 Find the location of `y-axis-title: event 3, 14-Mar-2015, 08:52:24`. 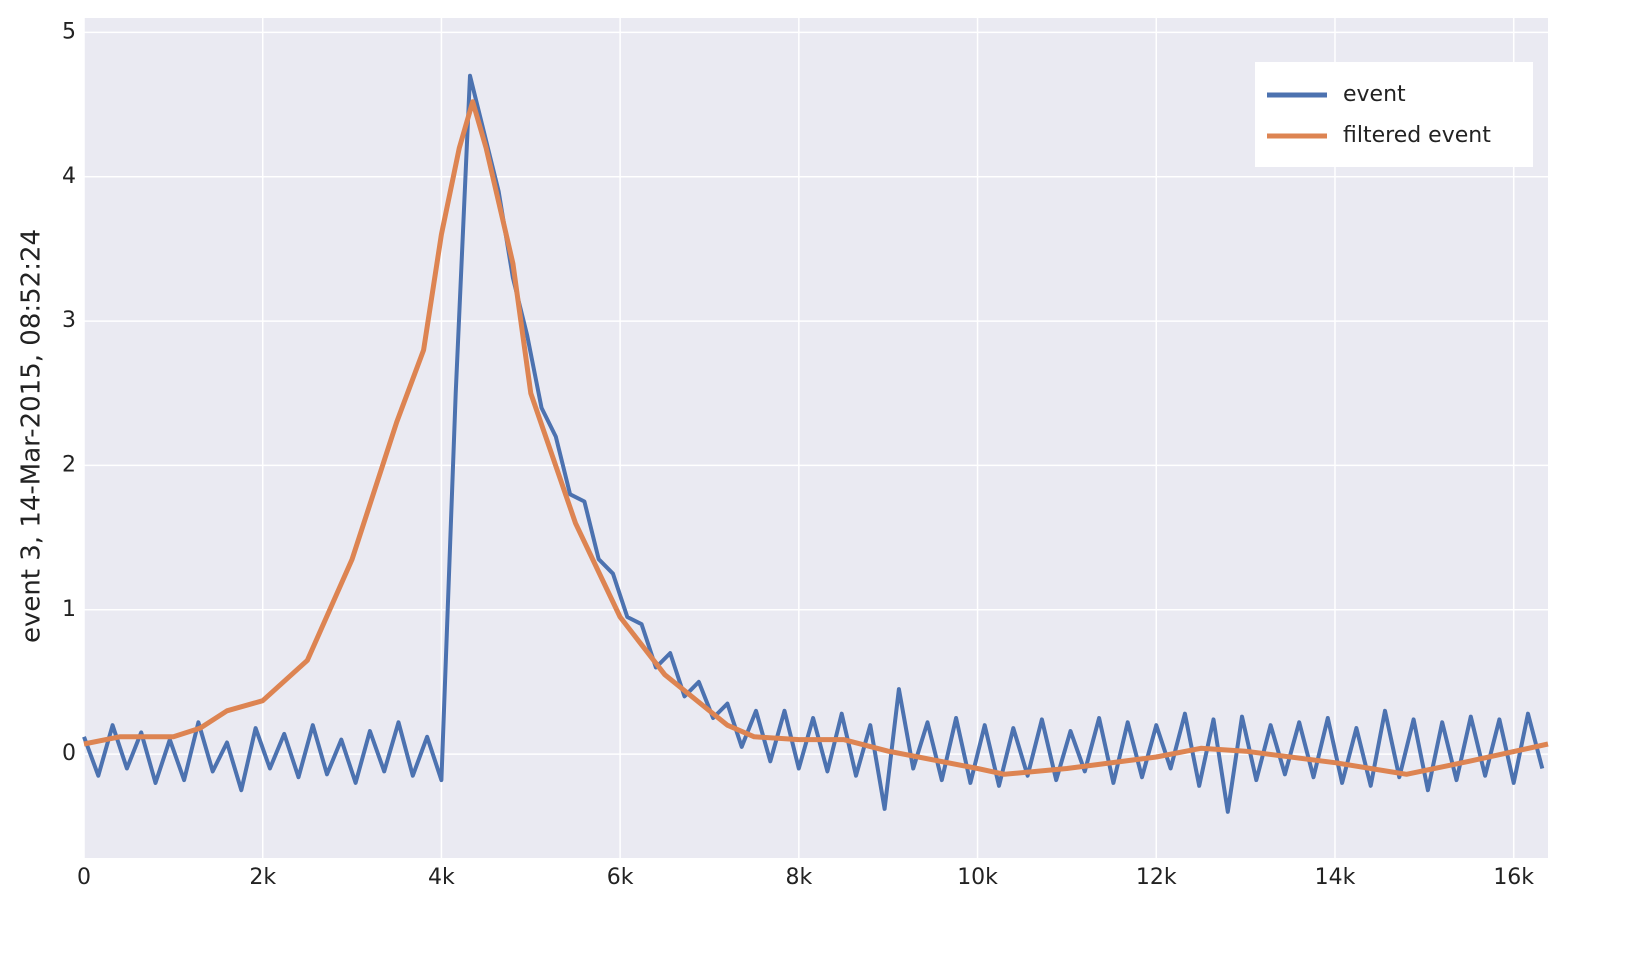

y-axis-title: event 3, 14-Mar-2015, 08:52:24 is located at coordinates (32, 436).